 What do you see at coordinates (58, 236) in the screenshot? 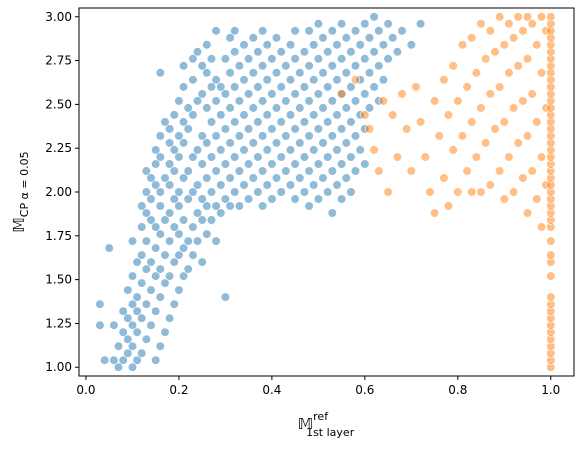
I see `y-tick-label: 1.75` at bounding box center [58, 236].